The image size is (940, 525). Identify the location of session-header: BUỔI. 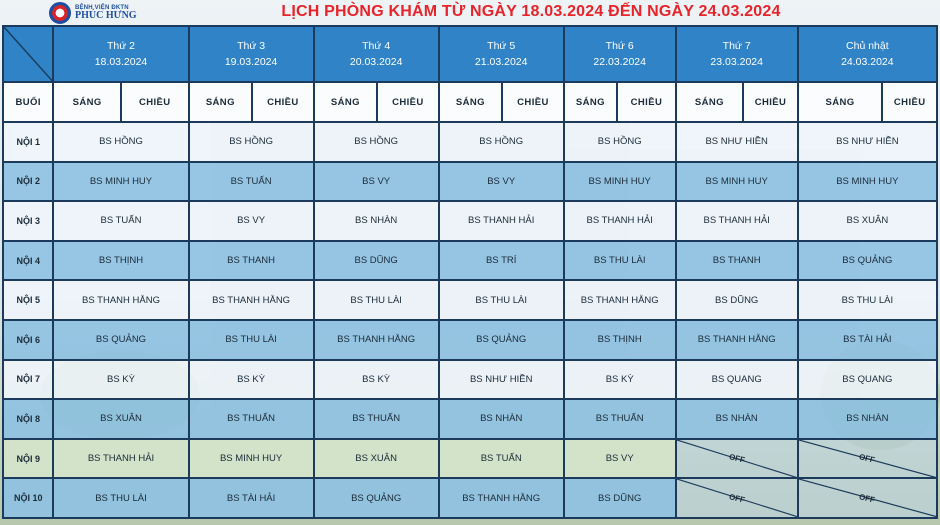
(28, 102).